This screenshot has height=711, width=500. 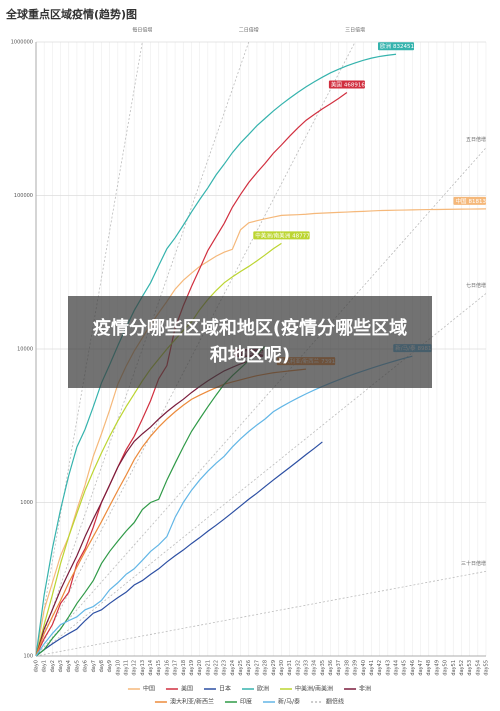 What do you see at coordinates (249, 30) in the screenshot?
I see `reference-label: 二日倍增` at bounding box center [249, 30].